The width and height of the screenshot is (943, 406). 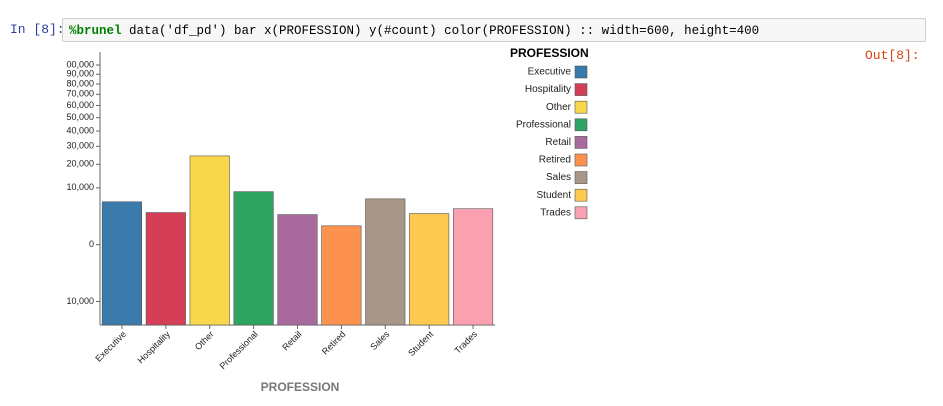 What do you see at coordinates (466, 342) in the screenshot?
I see `x-tick-label: Trades` at bounding box center [466, 342].